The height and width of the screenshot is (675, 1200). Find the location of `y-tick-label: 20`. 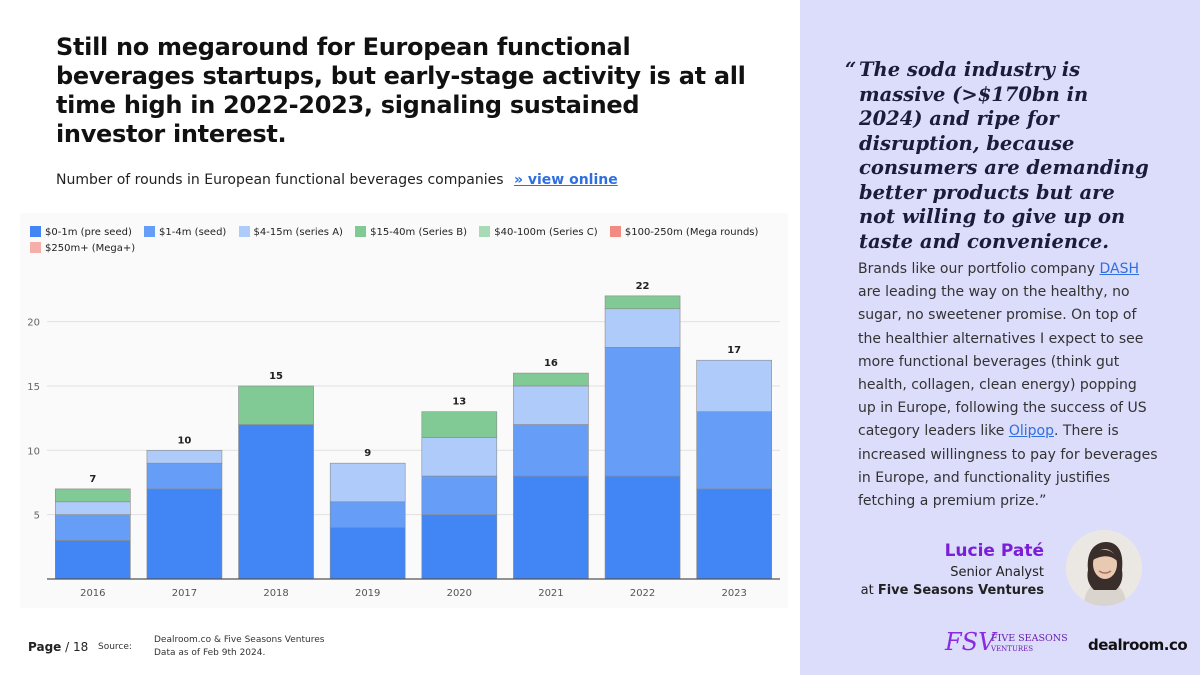

y-tick-label: 20 is located at coordinates (33, 323).